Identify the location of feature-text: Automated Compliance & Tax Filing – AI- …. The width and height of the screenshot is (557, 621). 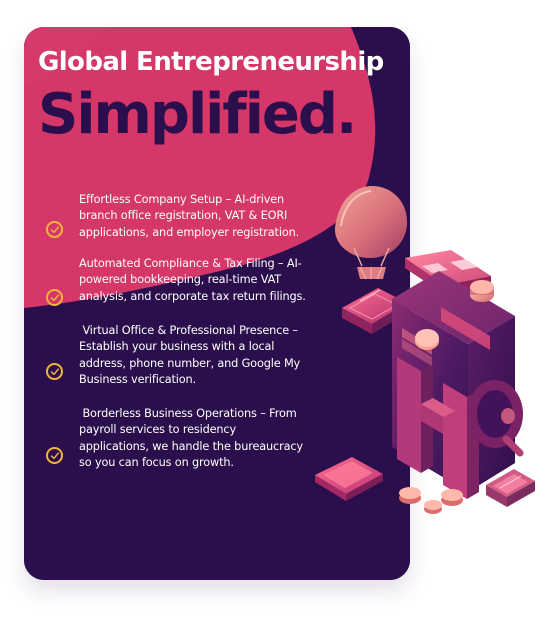
(192, 280).